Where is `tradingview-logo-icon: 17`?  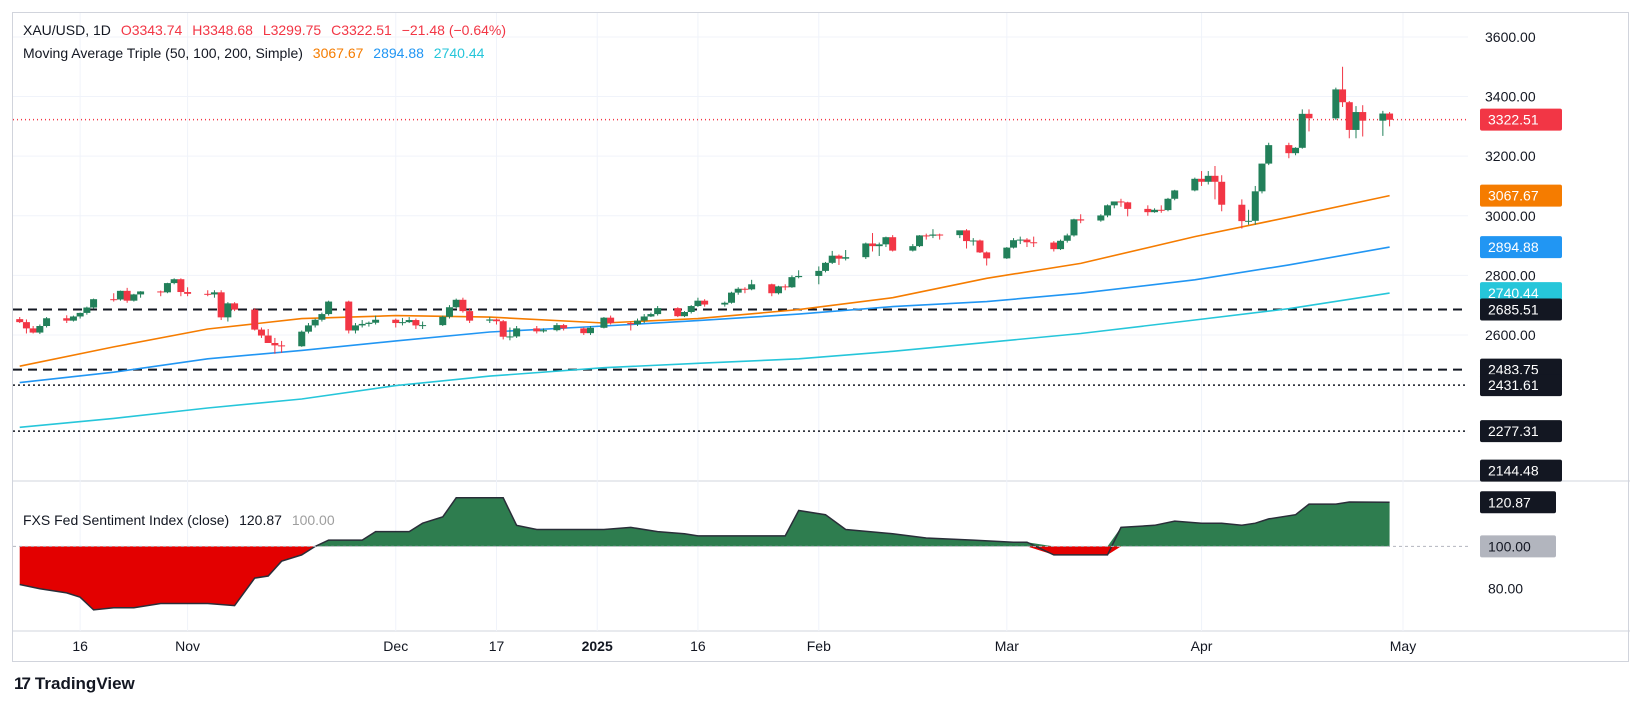
tradingview-logo-icon: 17 is located at coordinates (22, 683).